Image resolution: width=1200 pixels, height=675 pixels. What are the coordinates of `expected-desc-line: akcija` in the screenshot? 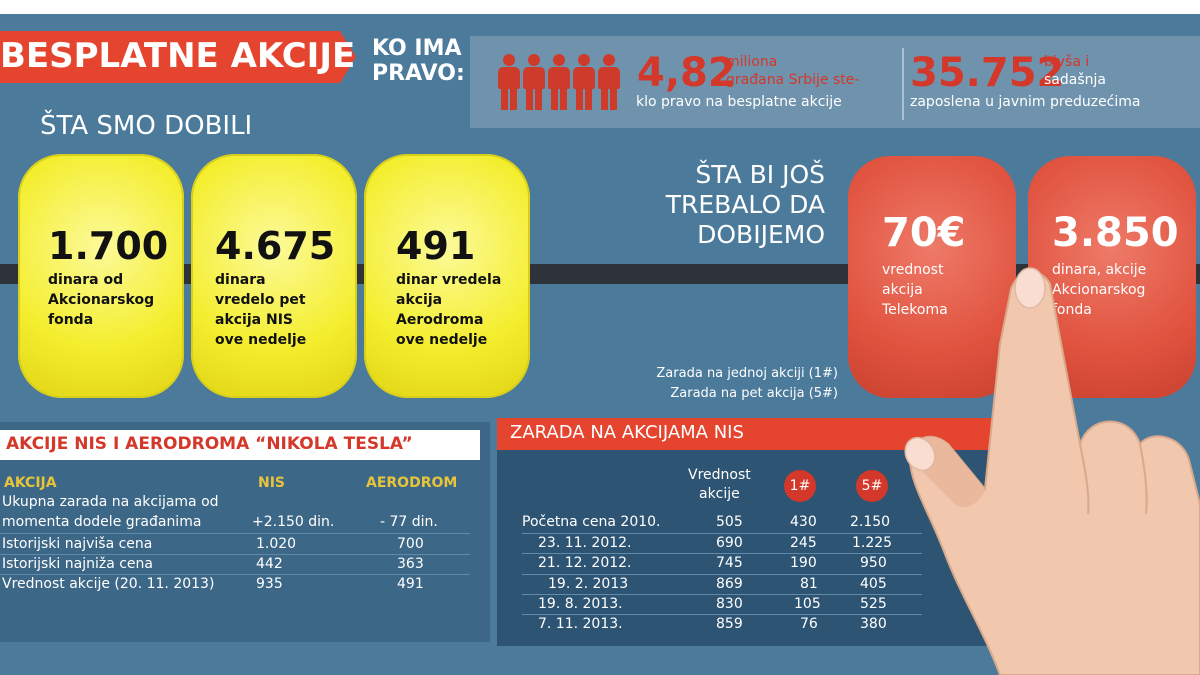 It's located at (902, 290).